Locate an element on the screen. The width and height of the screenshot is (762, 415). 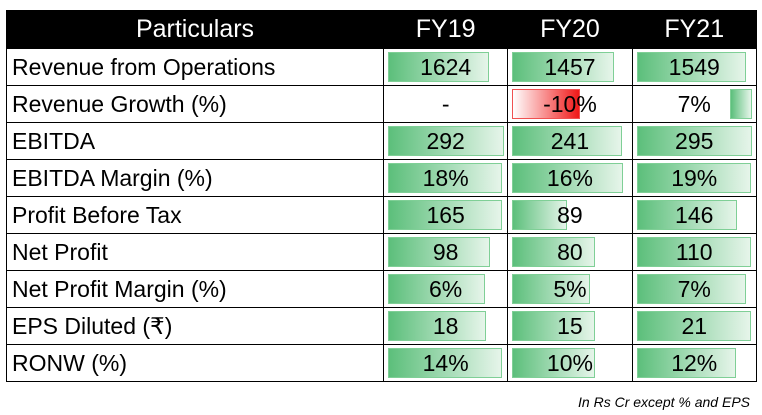
table-row: RONW (%) 14% 10% 12% is located at coordinates (381, 363).